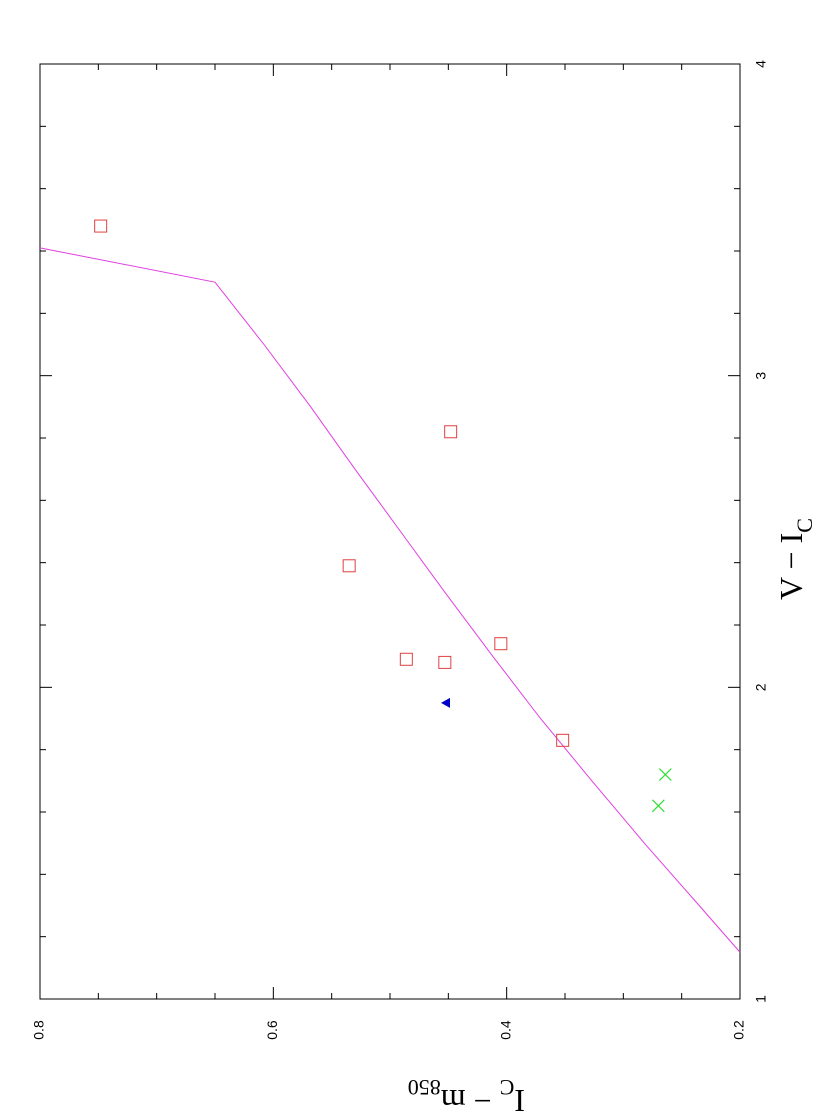 The height and width of the screenshot is (1111, 830). I want to click on svg-text: IC − m850, so click(466, 1093).